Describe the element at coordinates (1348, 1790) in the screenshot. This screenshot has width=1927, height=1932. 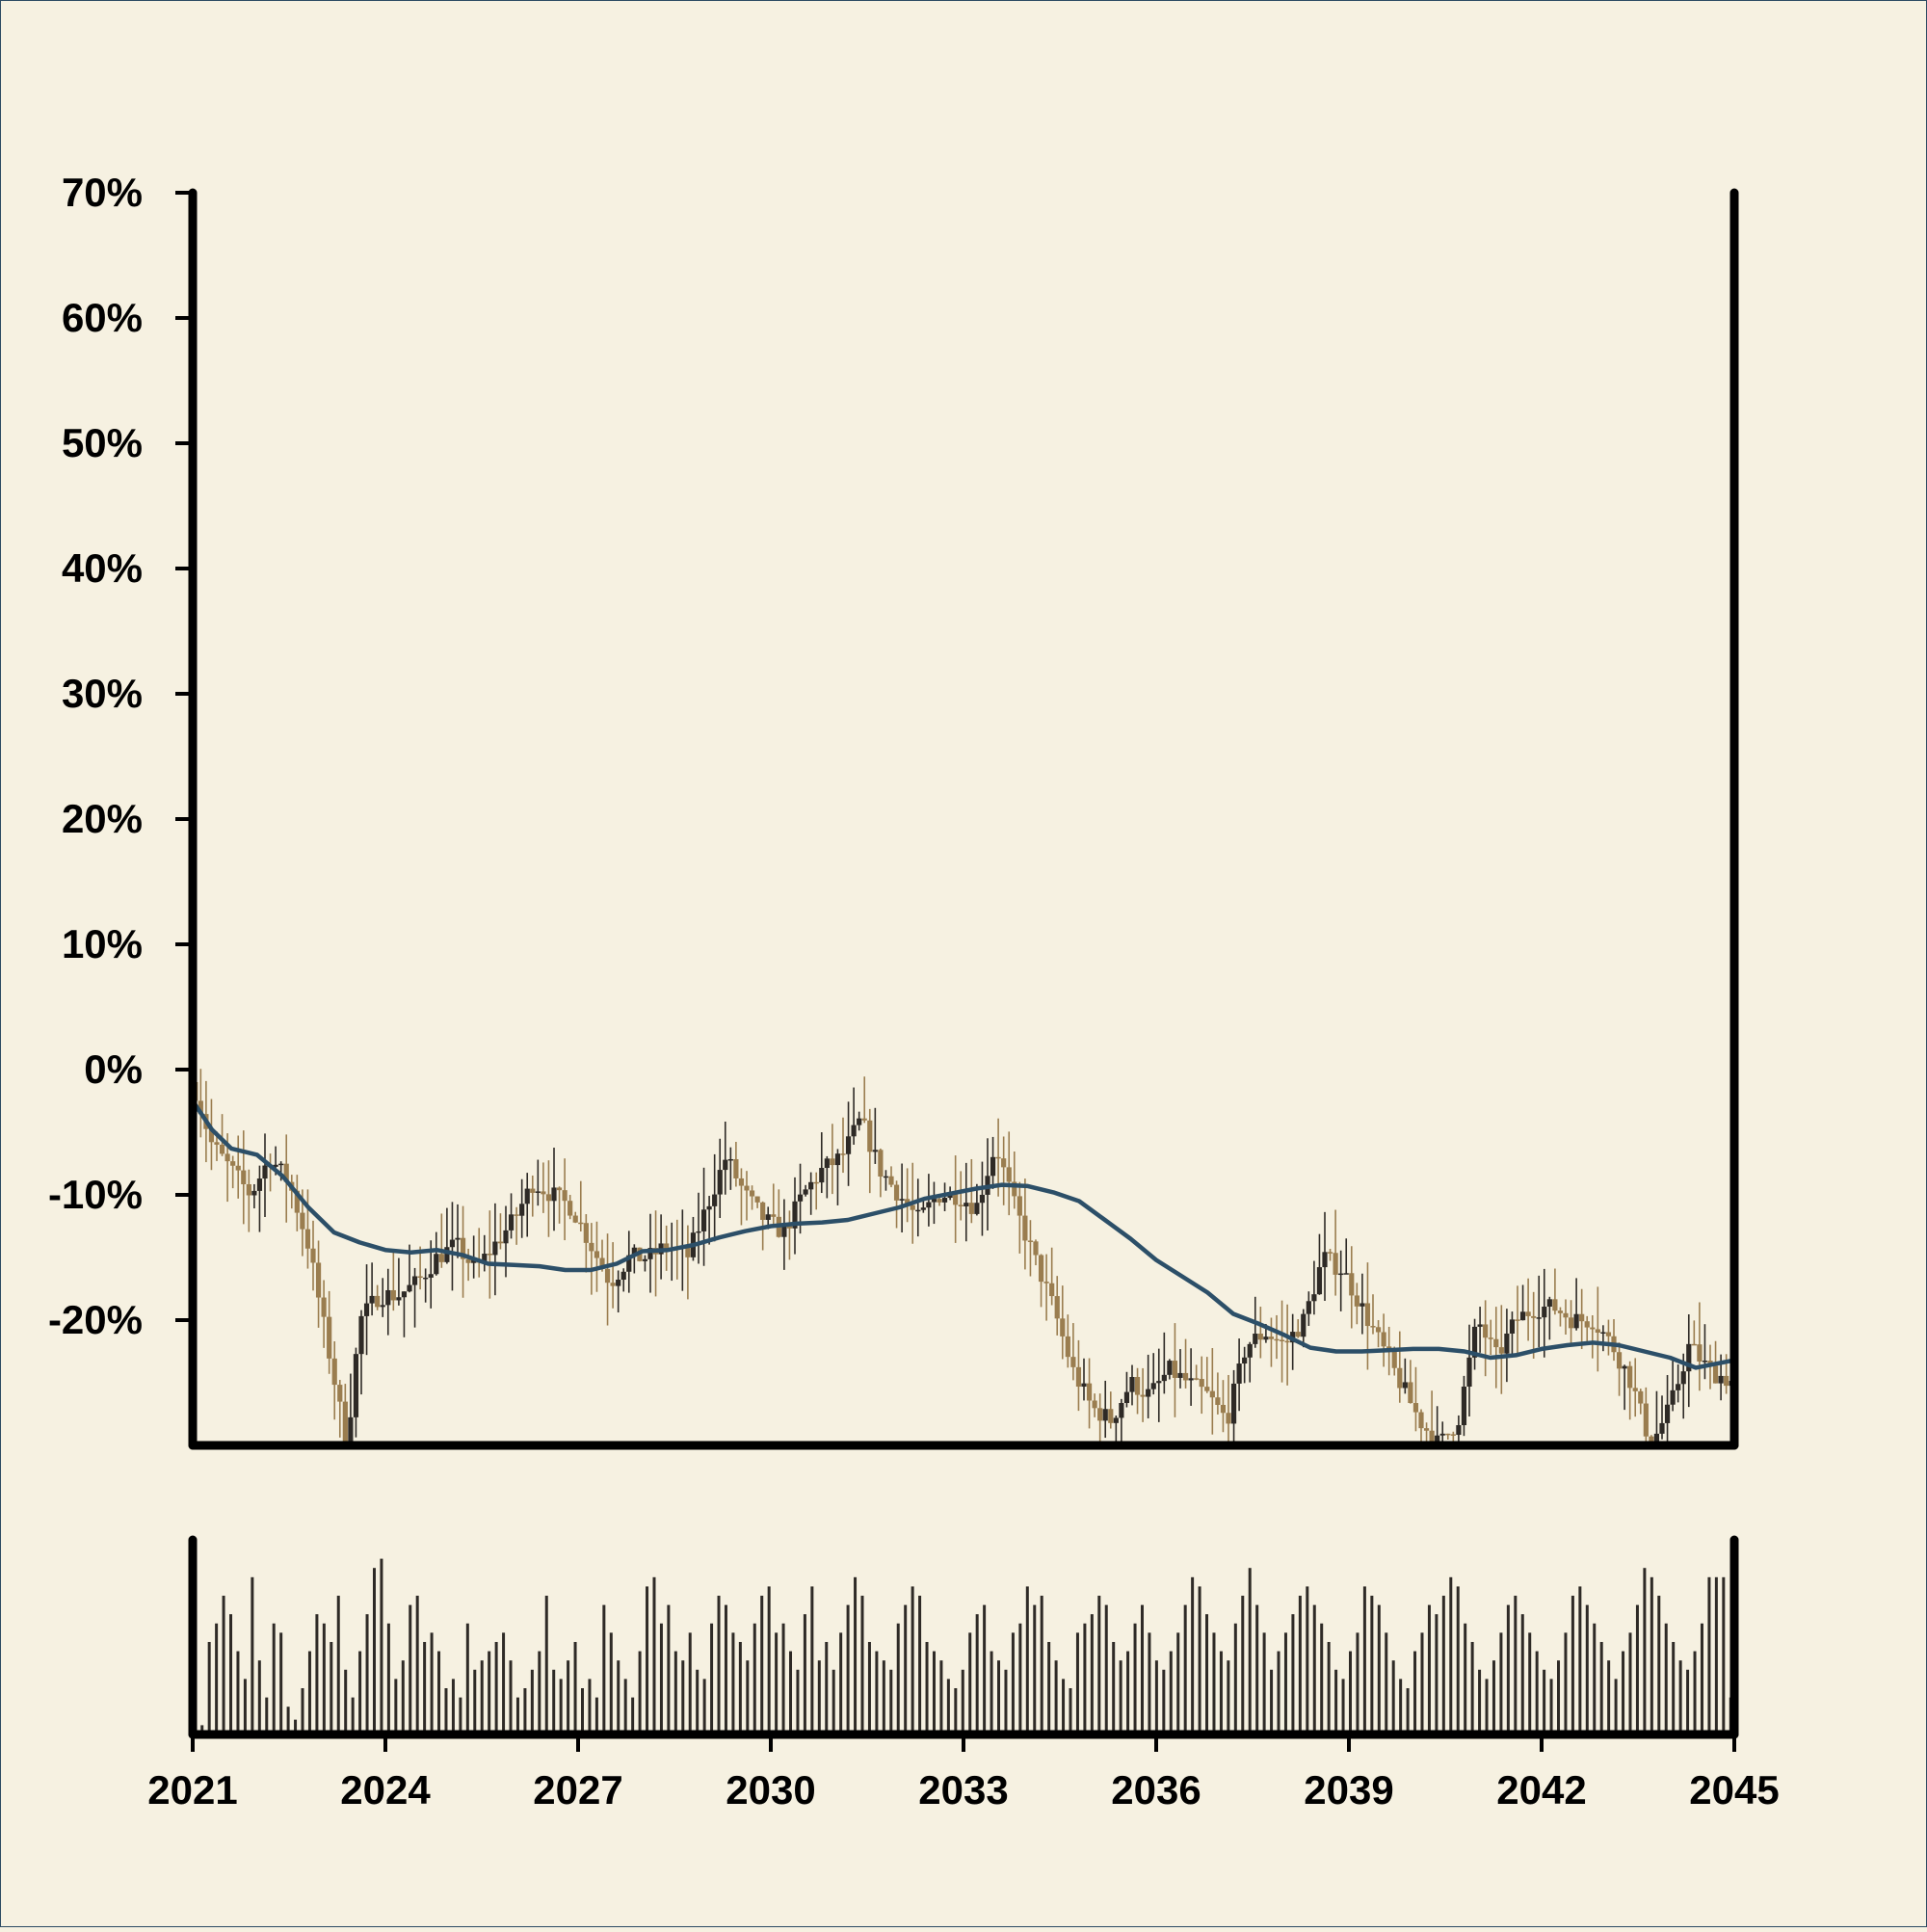
I see `x-tick-label: 2039` at that location.